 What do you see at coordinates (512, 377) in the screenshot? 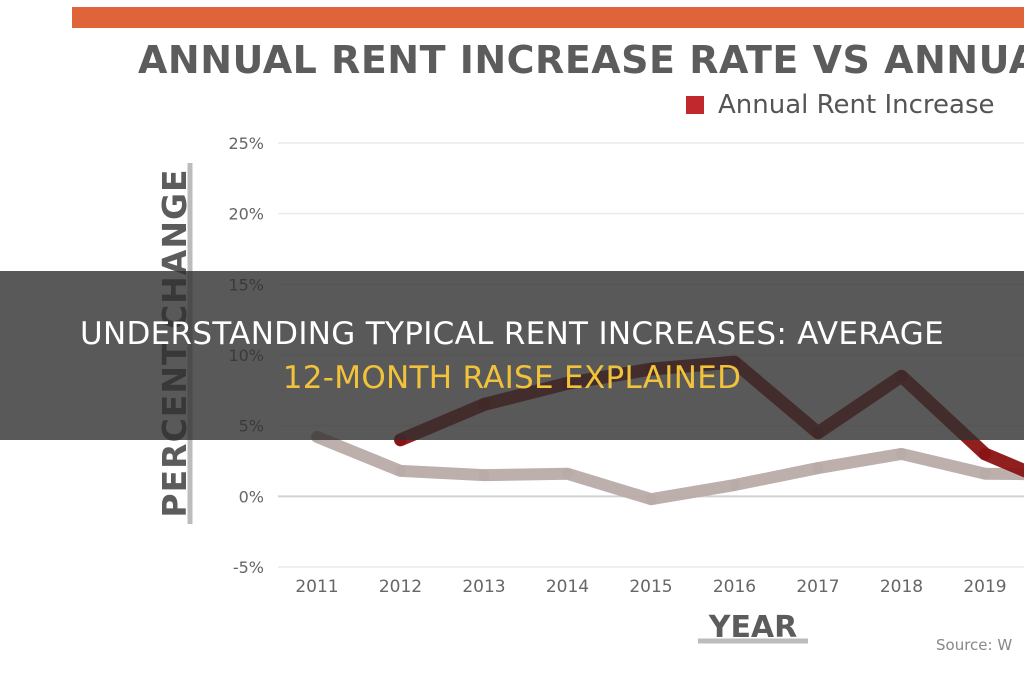
I see `banner-title-line2: 12-MONTH RAISE EXPLAINED` at bounding box center [512, 377].